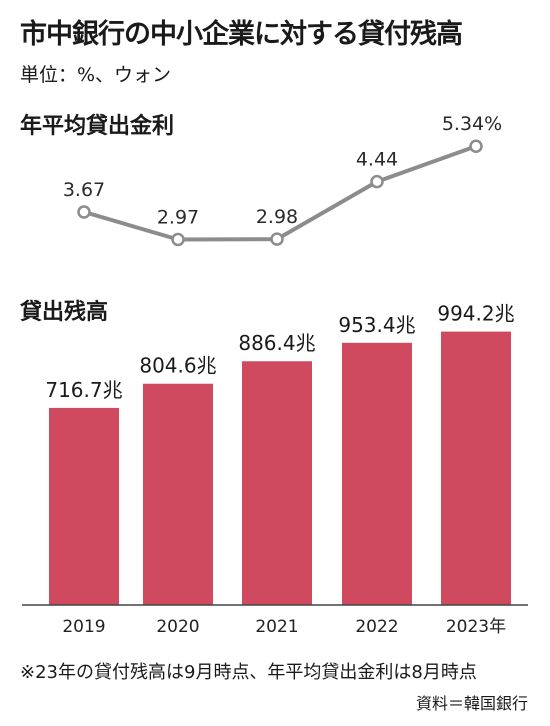 This screenshot has width=550, height=726. What do you see at coordinates (476, 468) in the screenshot?
I see `loan-bar-2023年` at bounding box center [476, 468].